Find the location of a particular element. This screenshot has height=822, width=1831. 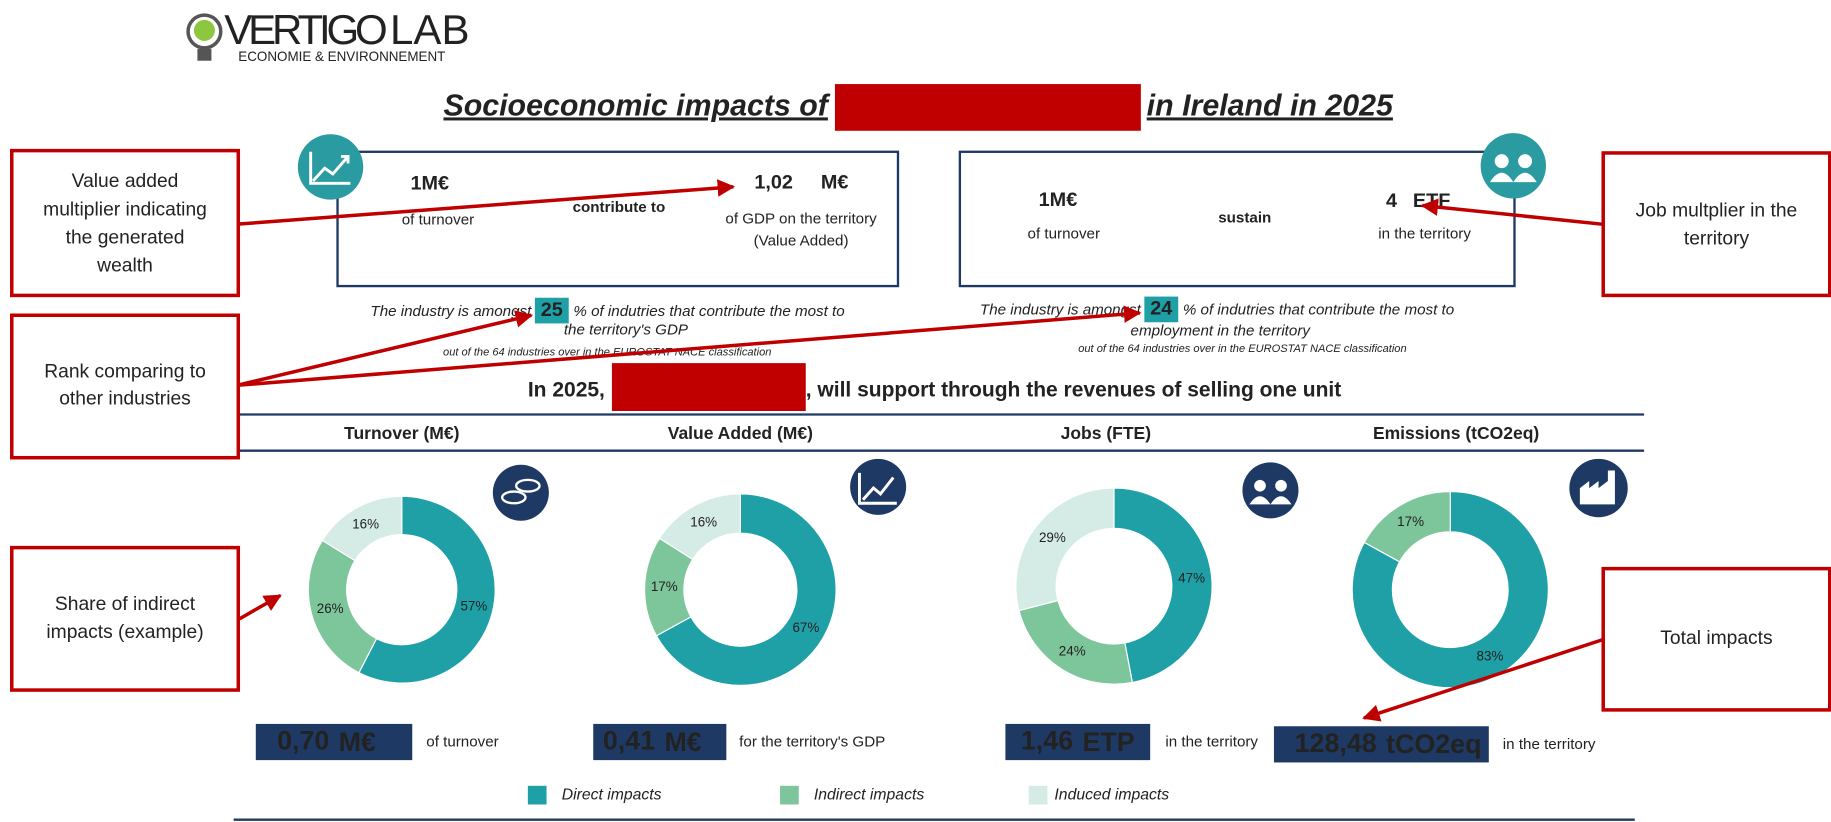

total-value: 1,46 is located at coordinates (1047, 741).